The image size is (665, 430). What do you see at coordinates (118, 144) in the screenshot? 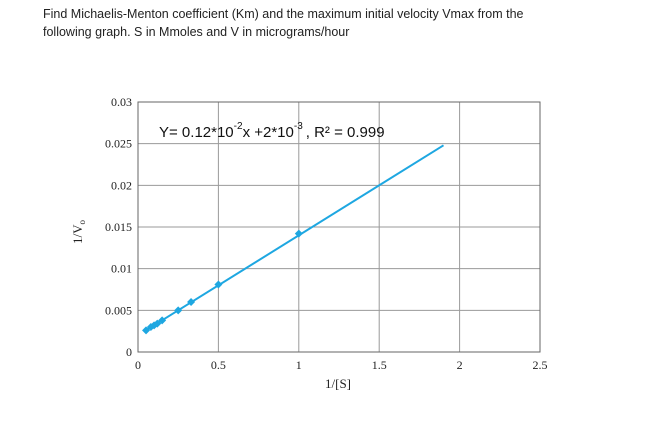
I see `y-tick-label-5: 0.025` at bounding box center [118, 144].